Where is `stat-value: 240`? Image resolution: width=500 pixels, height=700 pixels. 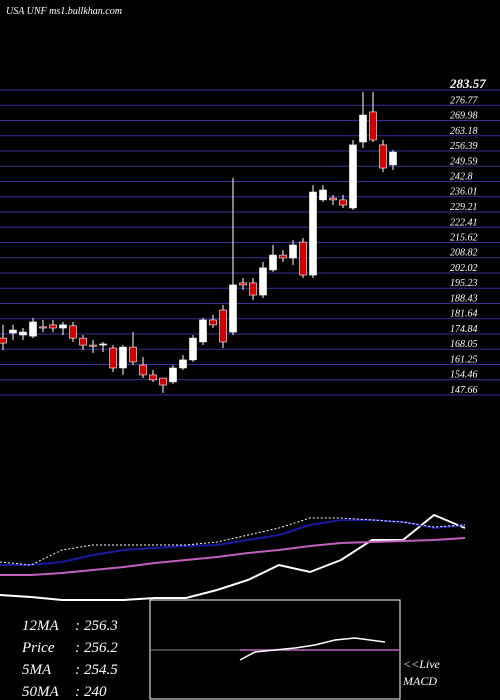 stat-value: 240 is located at coordinates (95, 692).